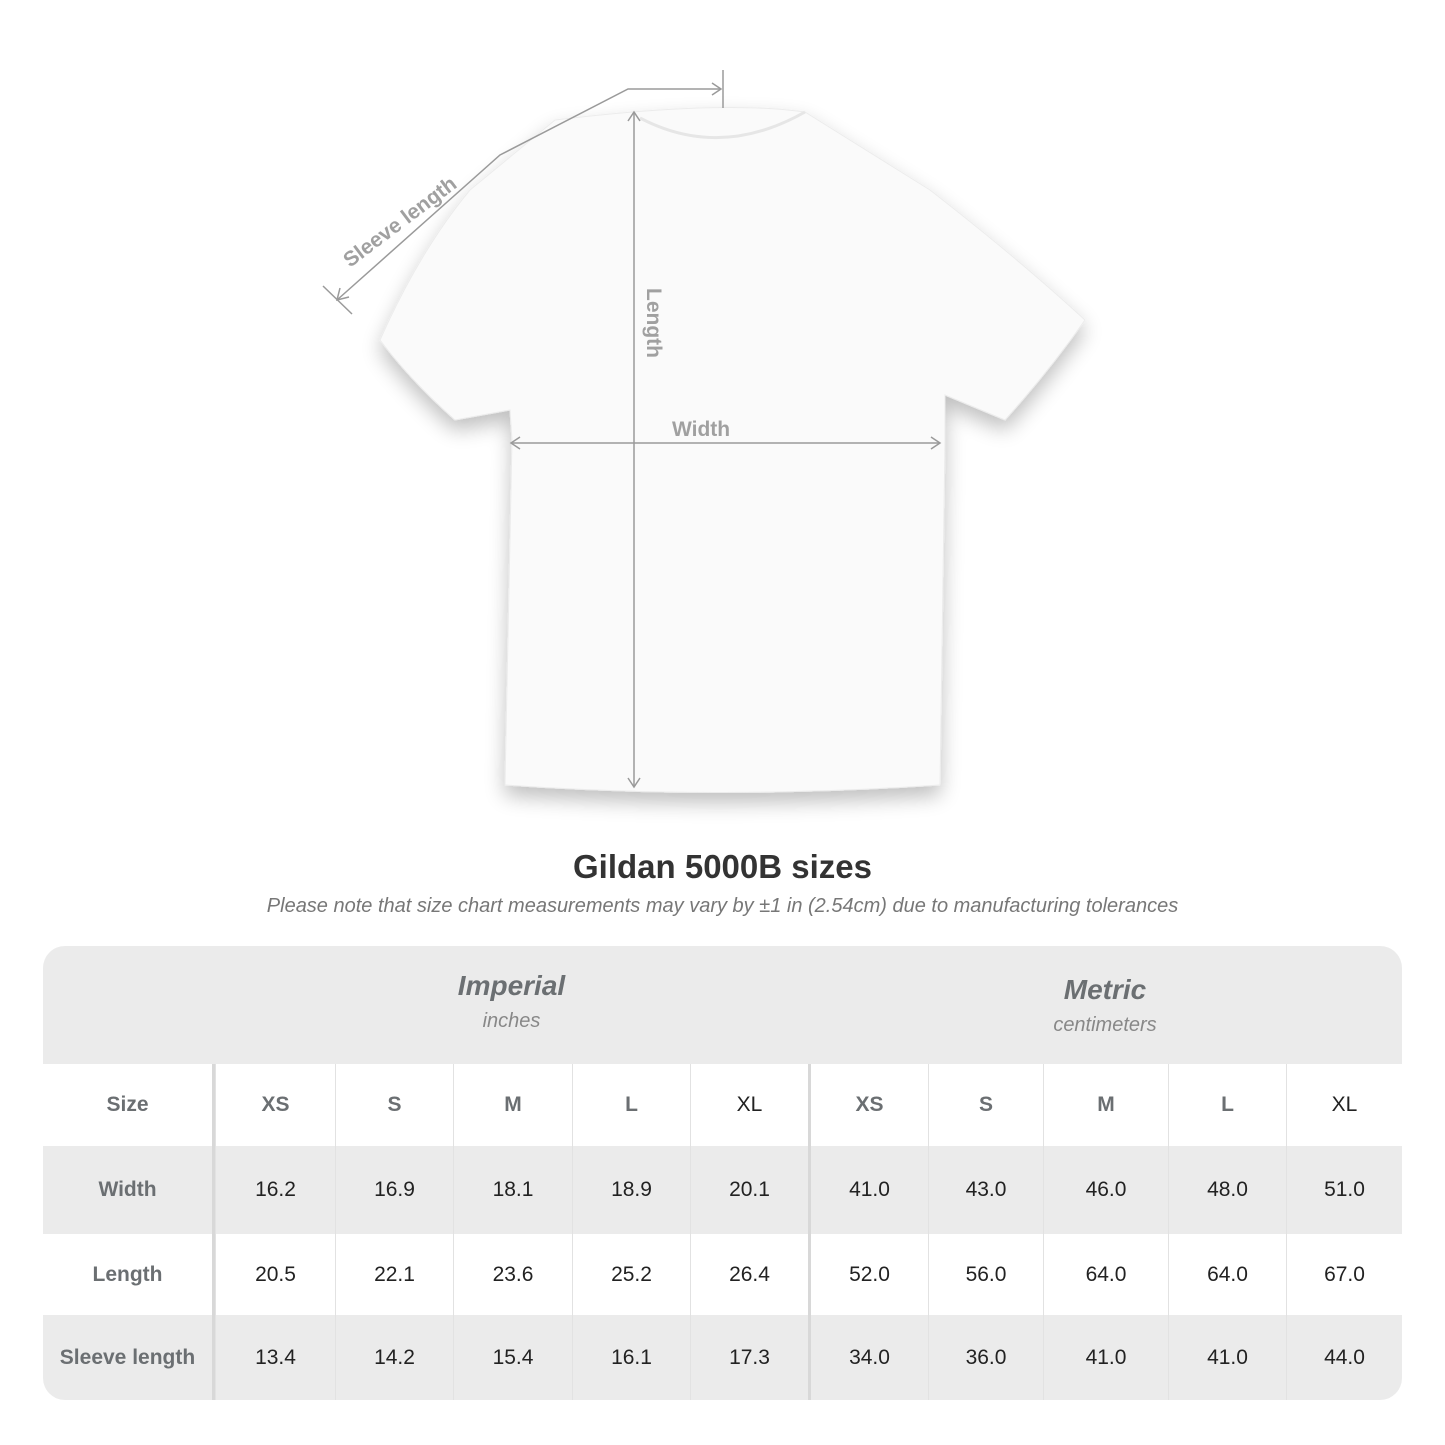  I want to click on row-label: Sleeve length, so click(129, 1357).